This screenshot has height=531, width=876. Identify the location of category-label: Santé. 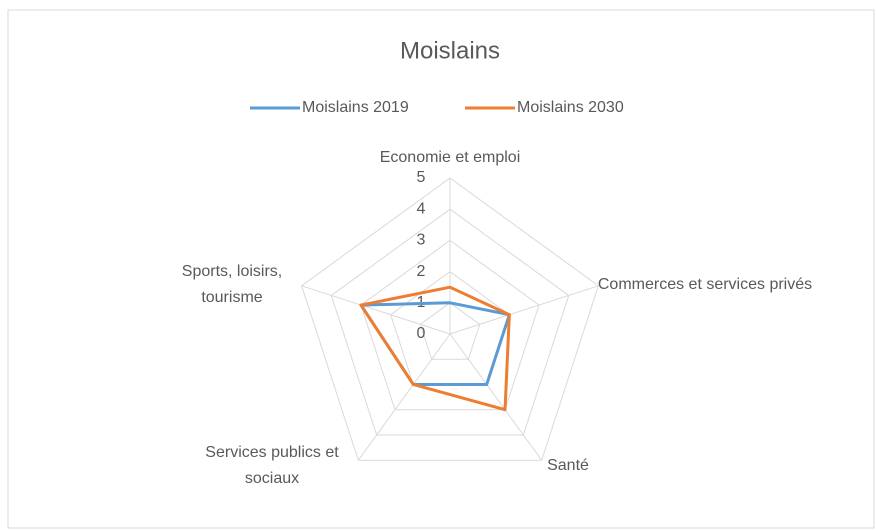
(568, 465).